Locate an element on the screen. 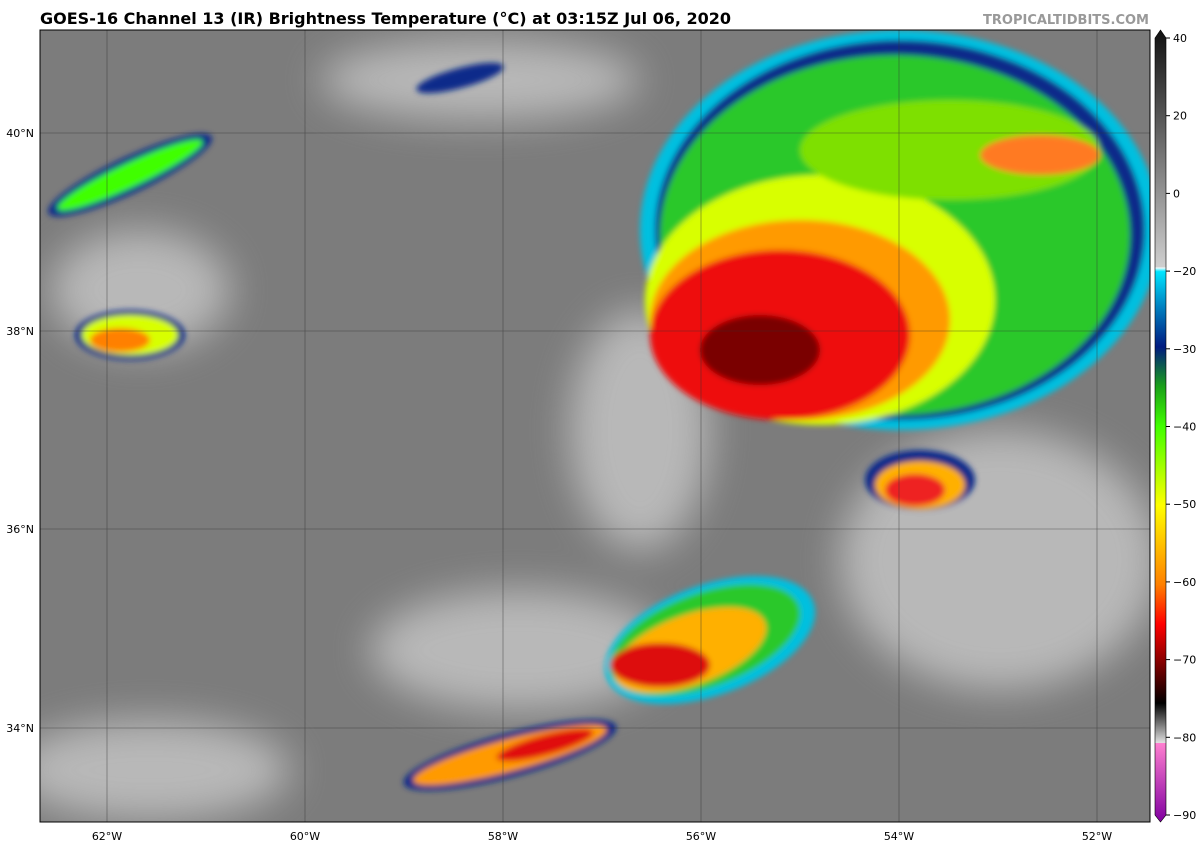 The width and height of the screenshot is (1200, 845). colorbar-tick-label: −70 is located at coordinates (1184, 660).